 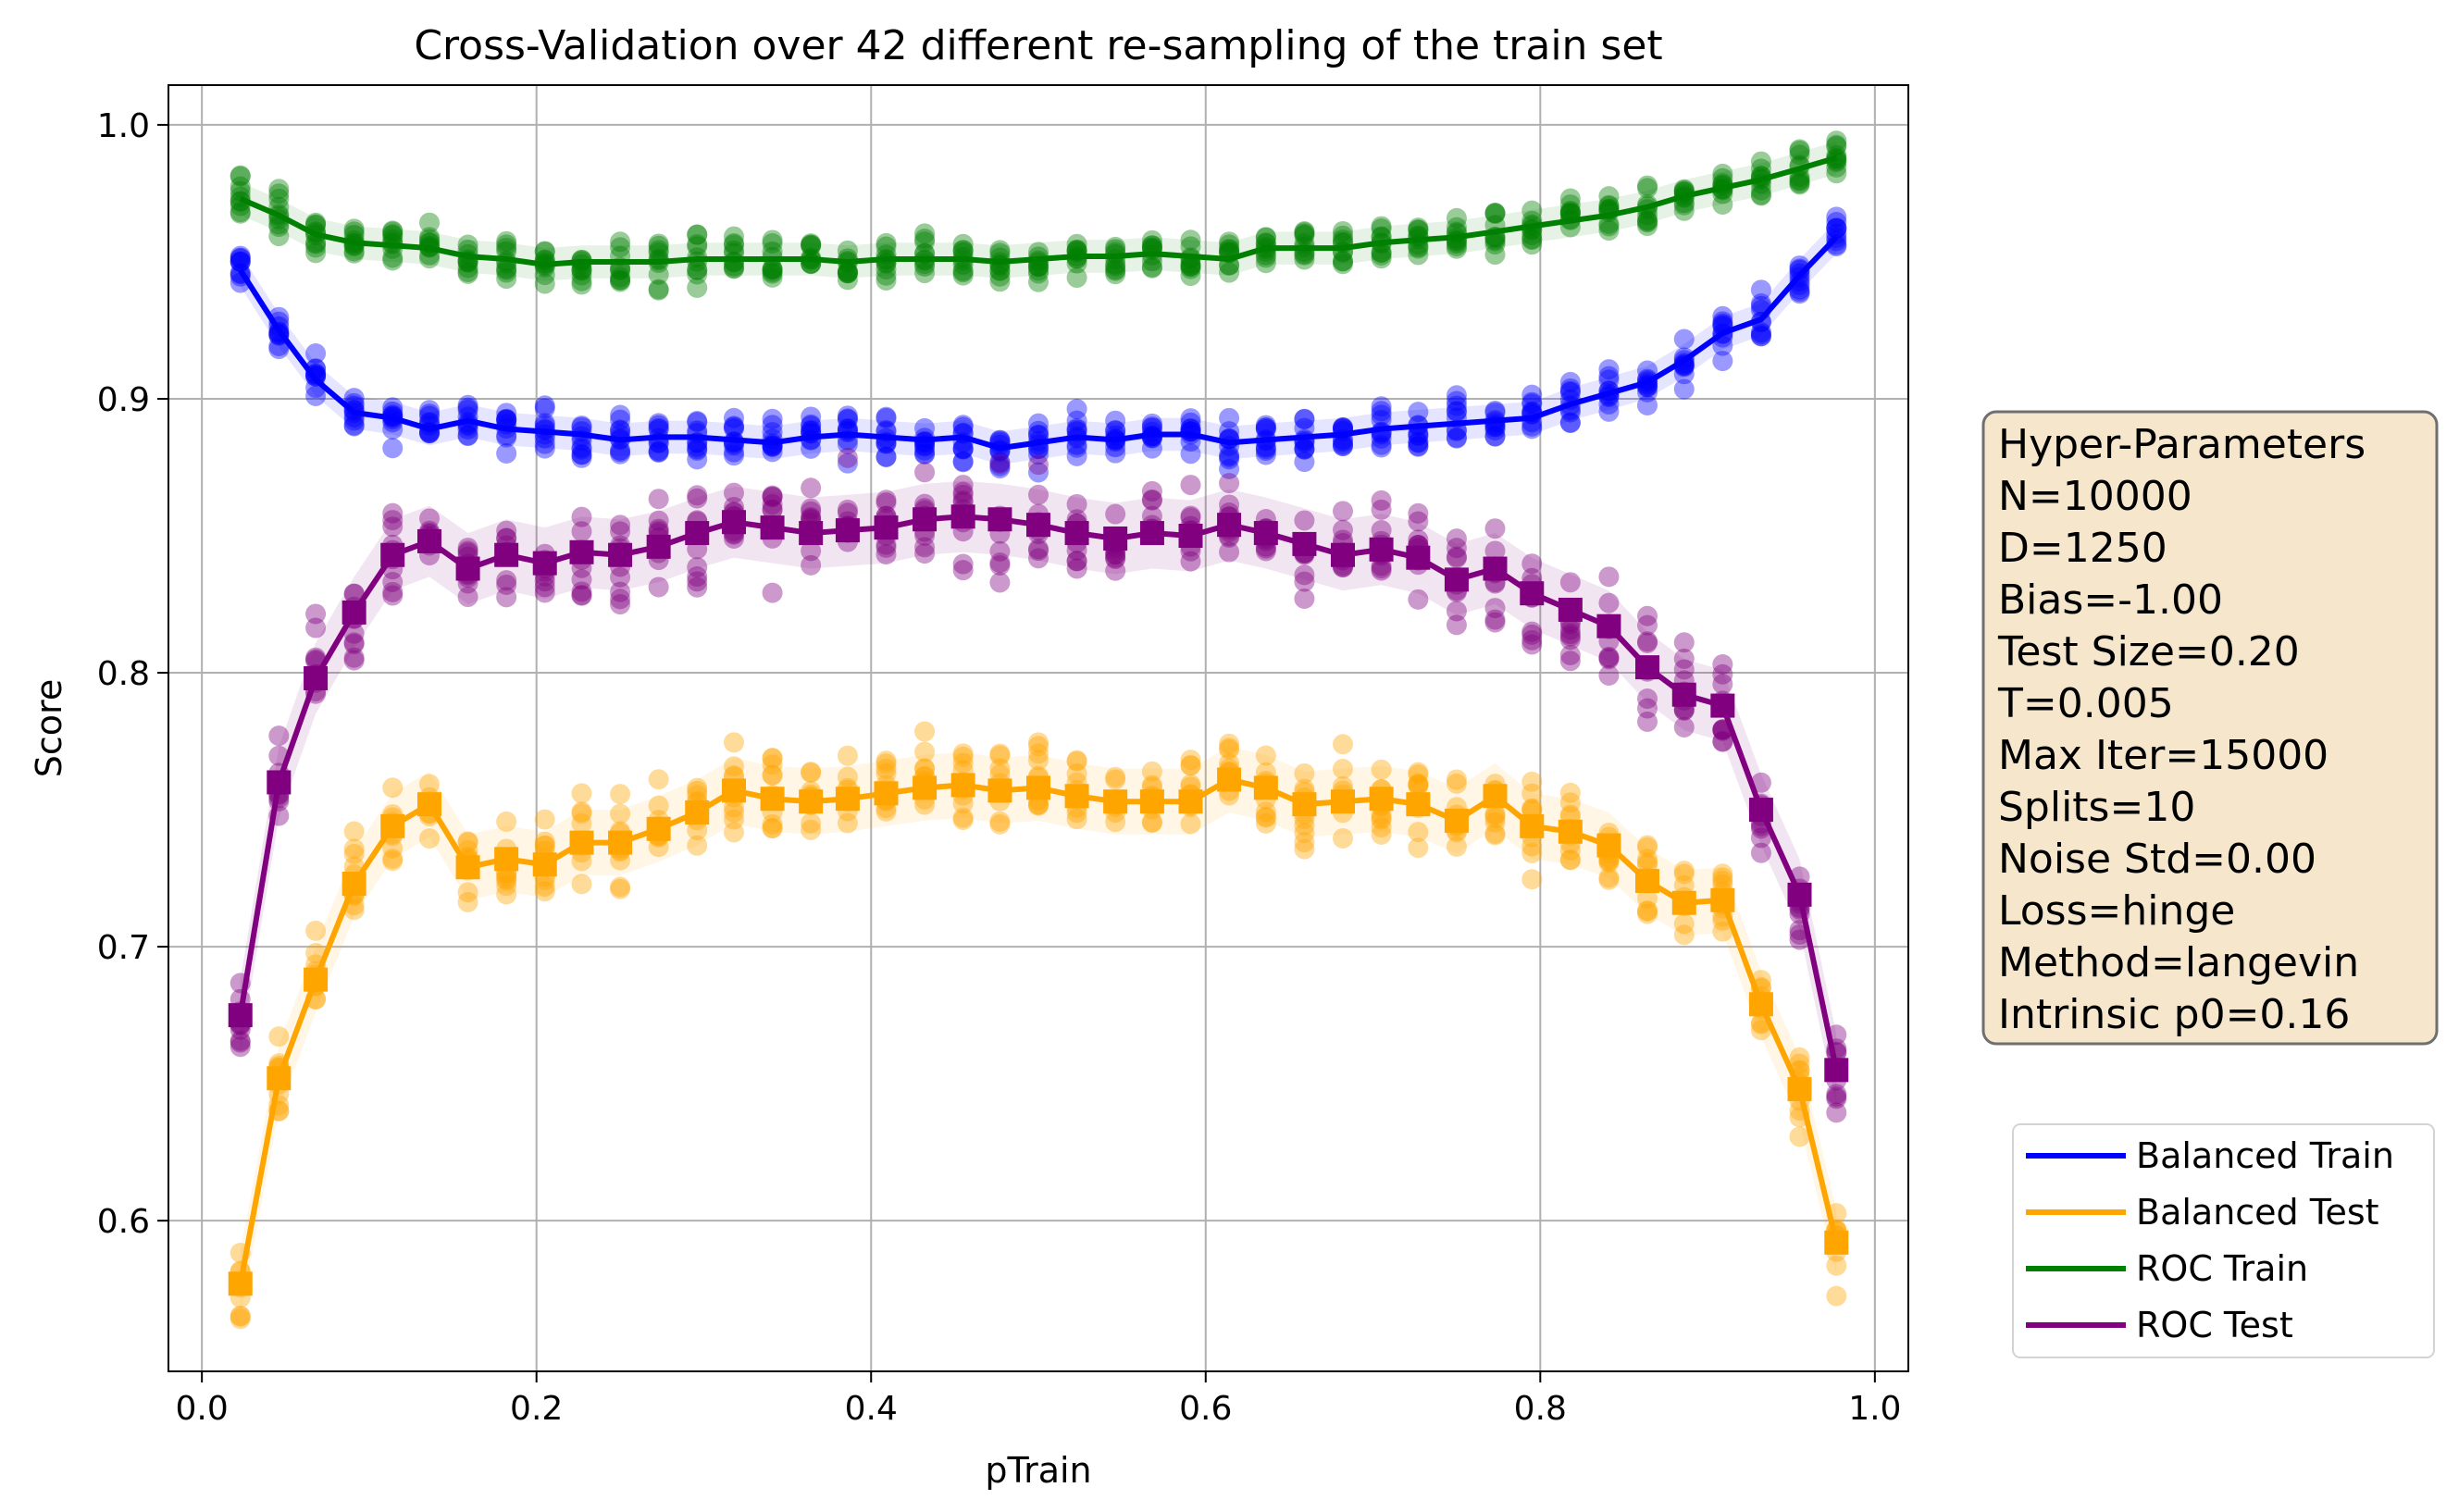 What do you see at coordinates (2223, 1240) in the screenshot?
I see `legend-frame` at bounding box center [2223, 1240].